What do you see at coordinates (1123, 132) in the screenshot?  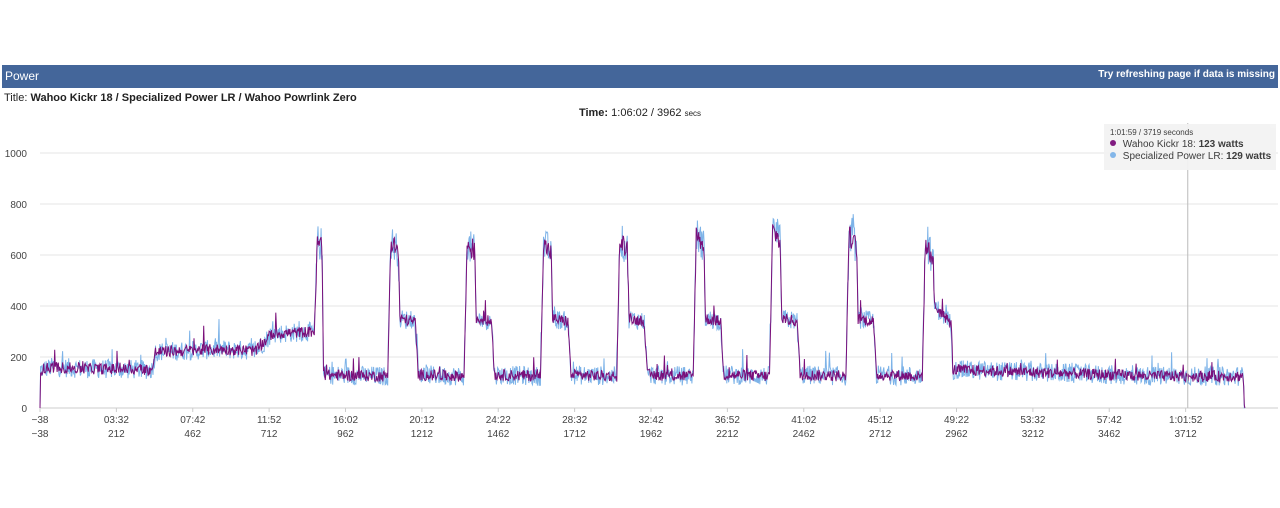 I see `tooltip-time: 1:01:59` at bounding box center [1123, 132].